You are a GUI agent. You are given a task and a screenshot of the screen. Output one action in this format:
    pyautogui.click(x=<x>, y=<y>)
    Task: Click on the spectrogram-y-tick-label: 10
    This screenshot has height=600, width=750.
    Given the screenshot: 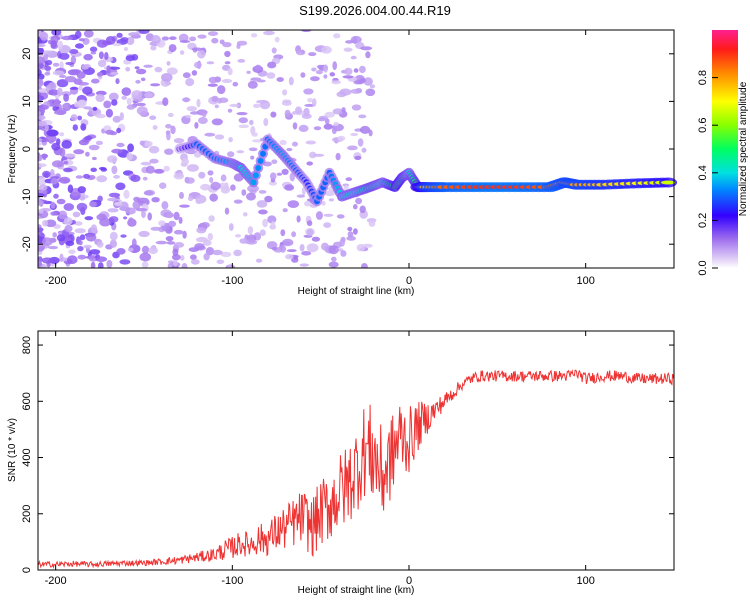 What is the action you would take?
    pyautogui.click(x=27, y=101)
    